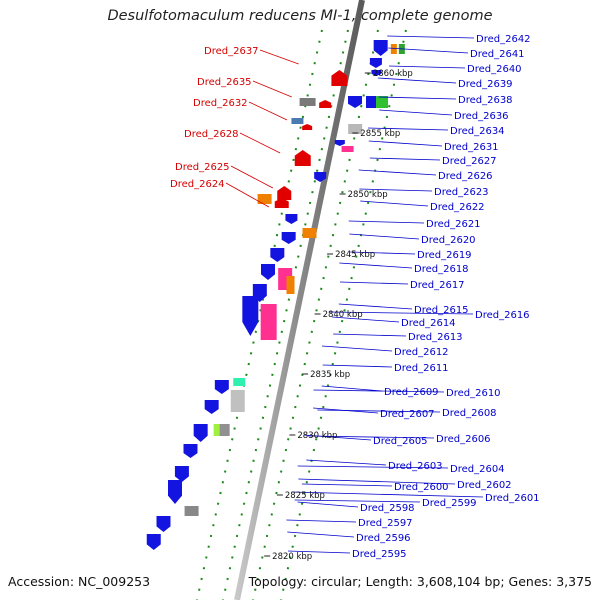 This screenshot has height=600, width=600. What do you see at coordinates (502, 315) in the screenshot?
I see `forward-gene-label: Dred_2616` at bounding box center [502, 315].